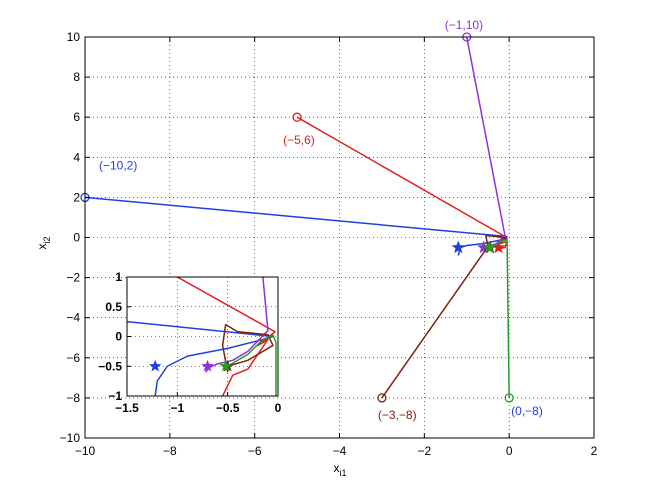 Image resolution: width=654 pixels, height=493 pixels. Describe the element at coordinates (118, 277) in the screenshot. I see `inset-y-tick-label: 1` at that location.